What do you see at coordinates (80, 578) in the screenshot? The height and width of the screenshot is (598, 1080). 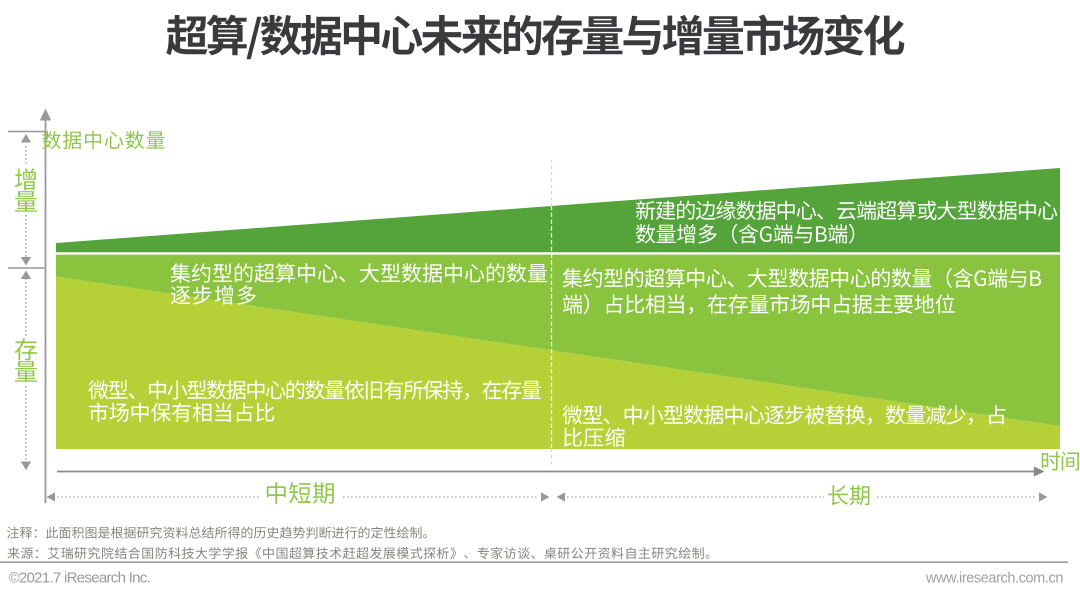 I see `svg-text: ©2021.7 iResearch Inc.` at bounding box center [80, 578].